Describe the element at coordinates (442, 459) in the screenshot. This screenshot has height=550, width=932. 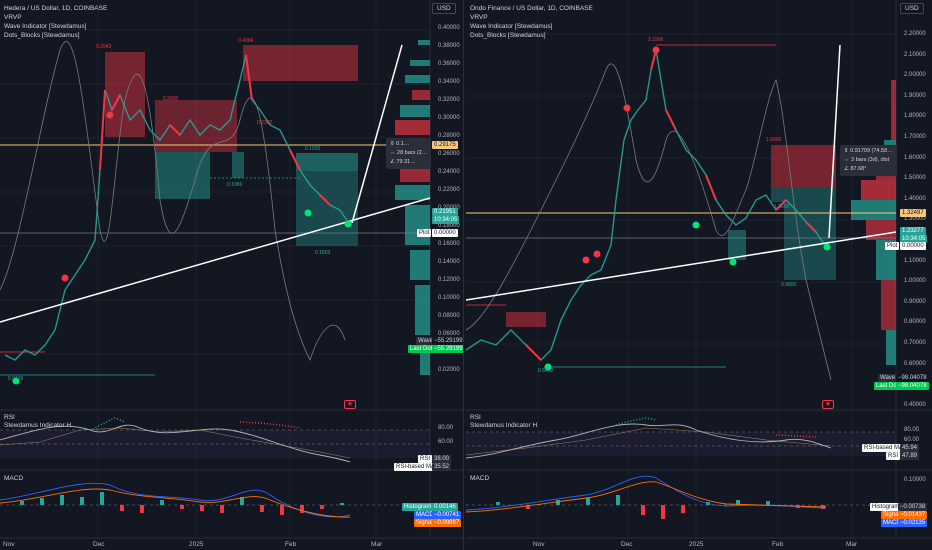
I see `rsi-value: 38.00` at that location.